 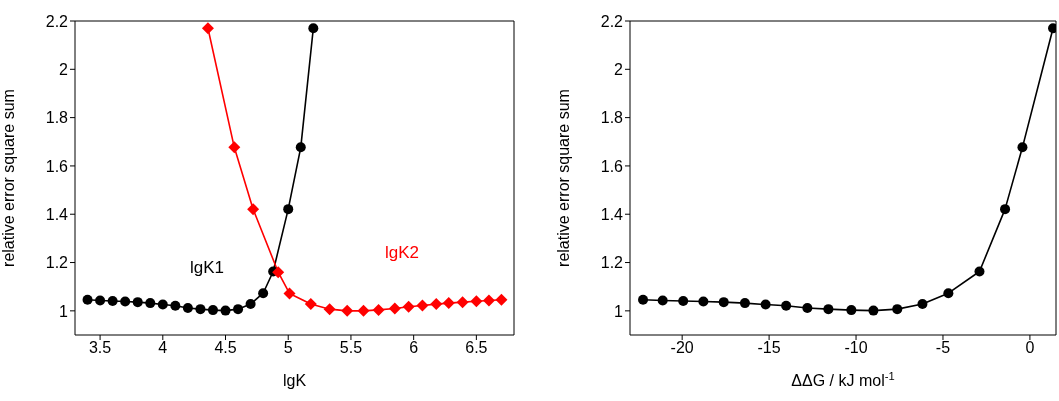 What do you see at coordinates (476, 348) in the screenshot?
I see `x-tick-label: 6.5` at bounding box center [476, 348].